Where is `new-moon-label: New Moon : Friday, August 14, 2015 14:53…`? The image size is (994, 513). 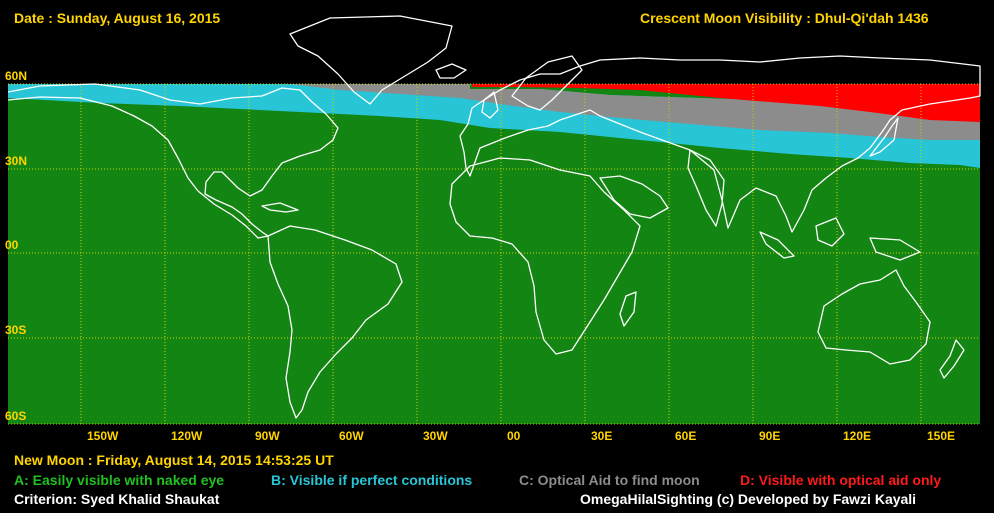
new-moon-label: New Moon : Friday, August 14, 2015 14:53… is located at coordinates (174, 460).